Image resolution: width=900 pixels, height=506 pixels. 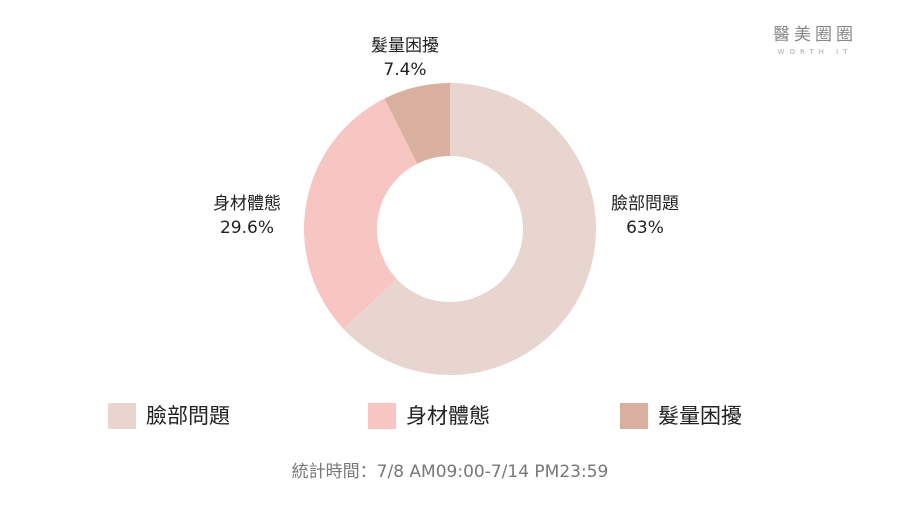 What do you see at coordinates (448, 416) in the screenshot?
I see `legend-label: 身材體態` at bounding box center [448, 416].